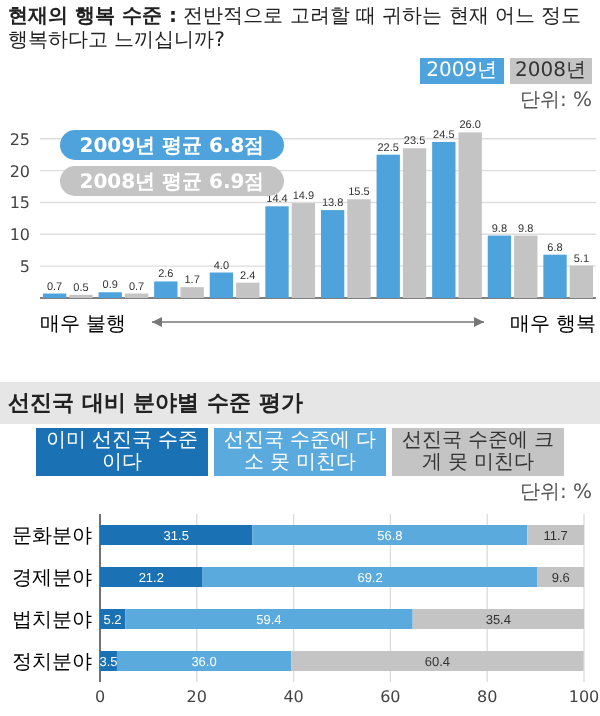 The height and width of the screenshot is (716, 600). I want to click on text: 매우 행복, so click(552, 325).